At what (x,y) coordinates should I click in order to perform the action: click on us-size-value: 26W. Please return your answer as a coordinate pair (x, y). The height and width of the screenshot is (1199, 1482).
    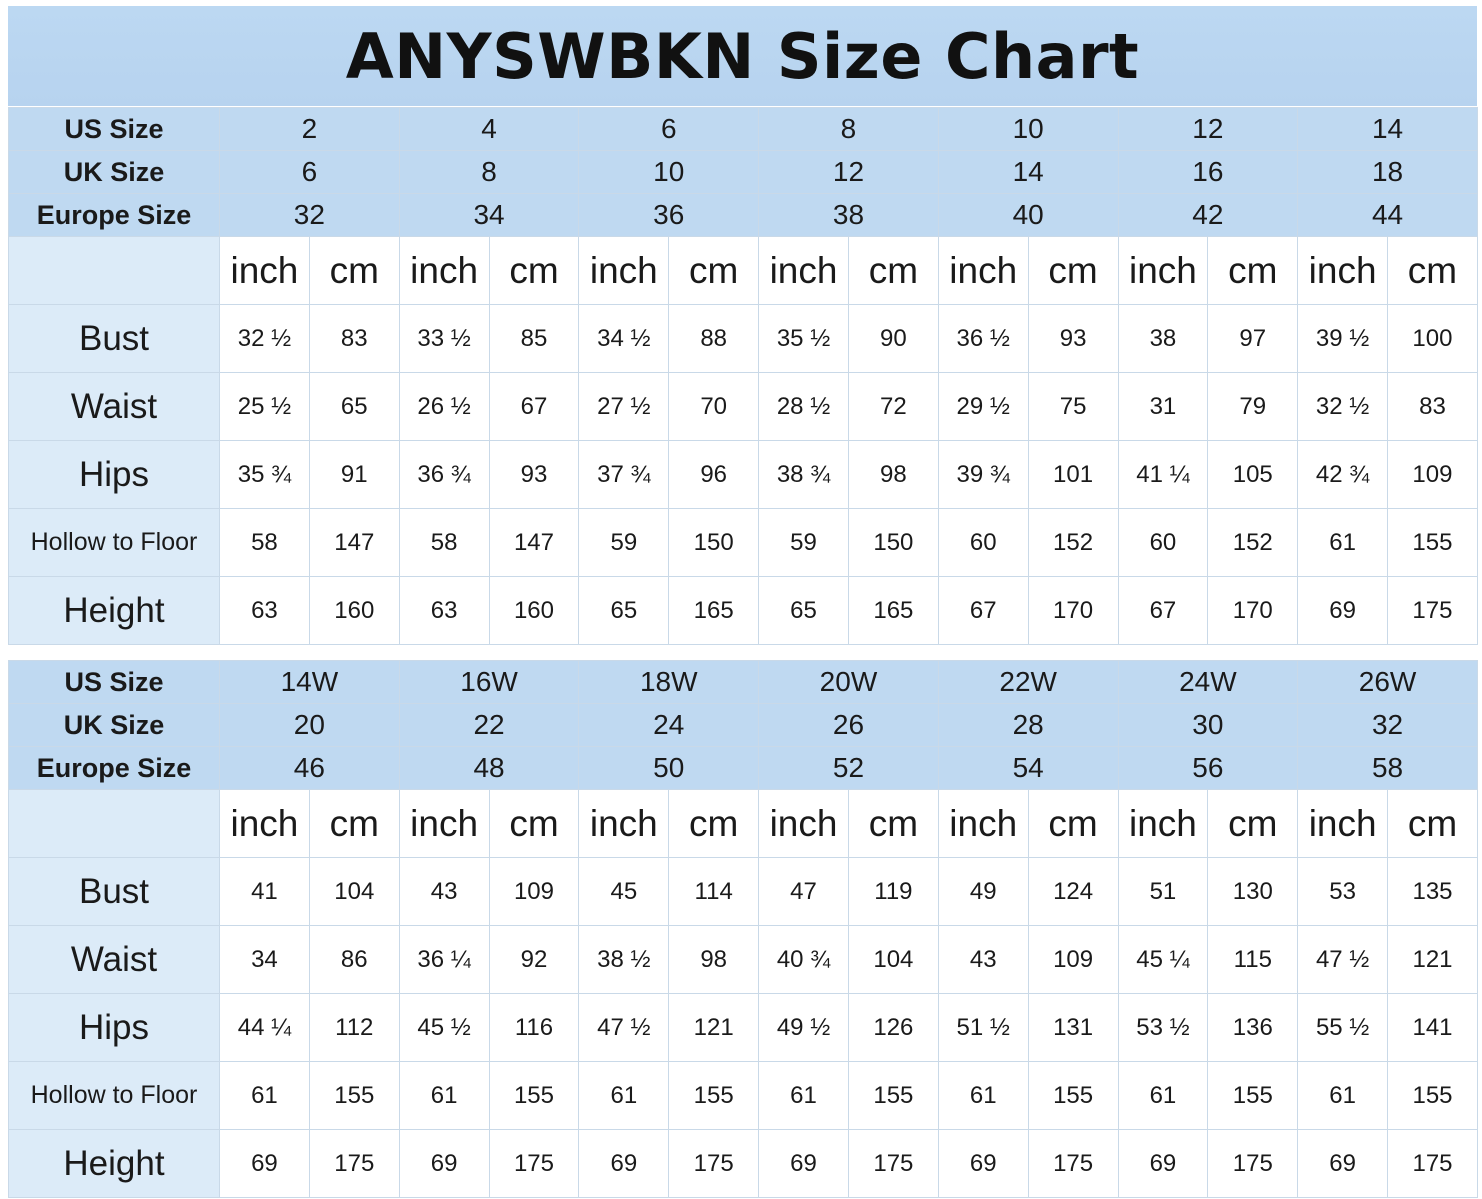
    Looking at the image, I should click on (1387, 682).